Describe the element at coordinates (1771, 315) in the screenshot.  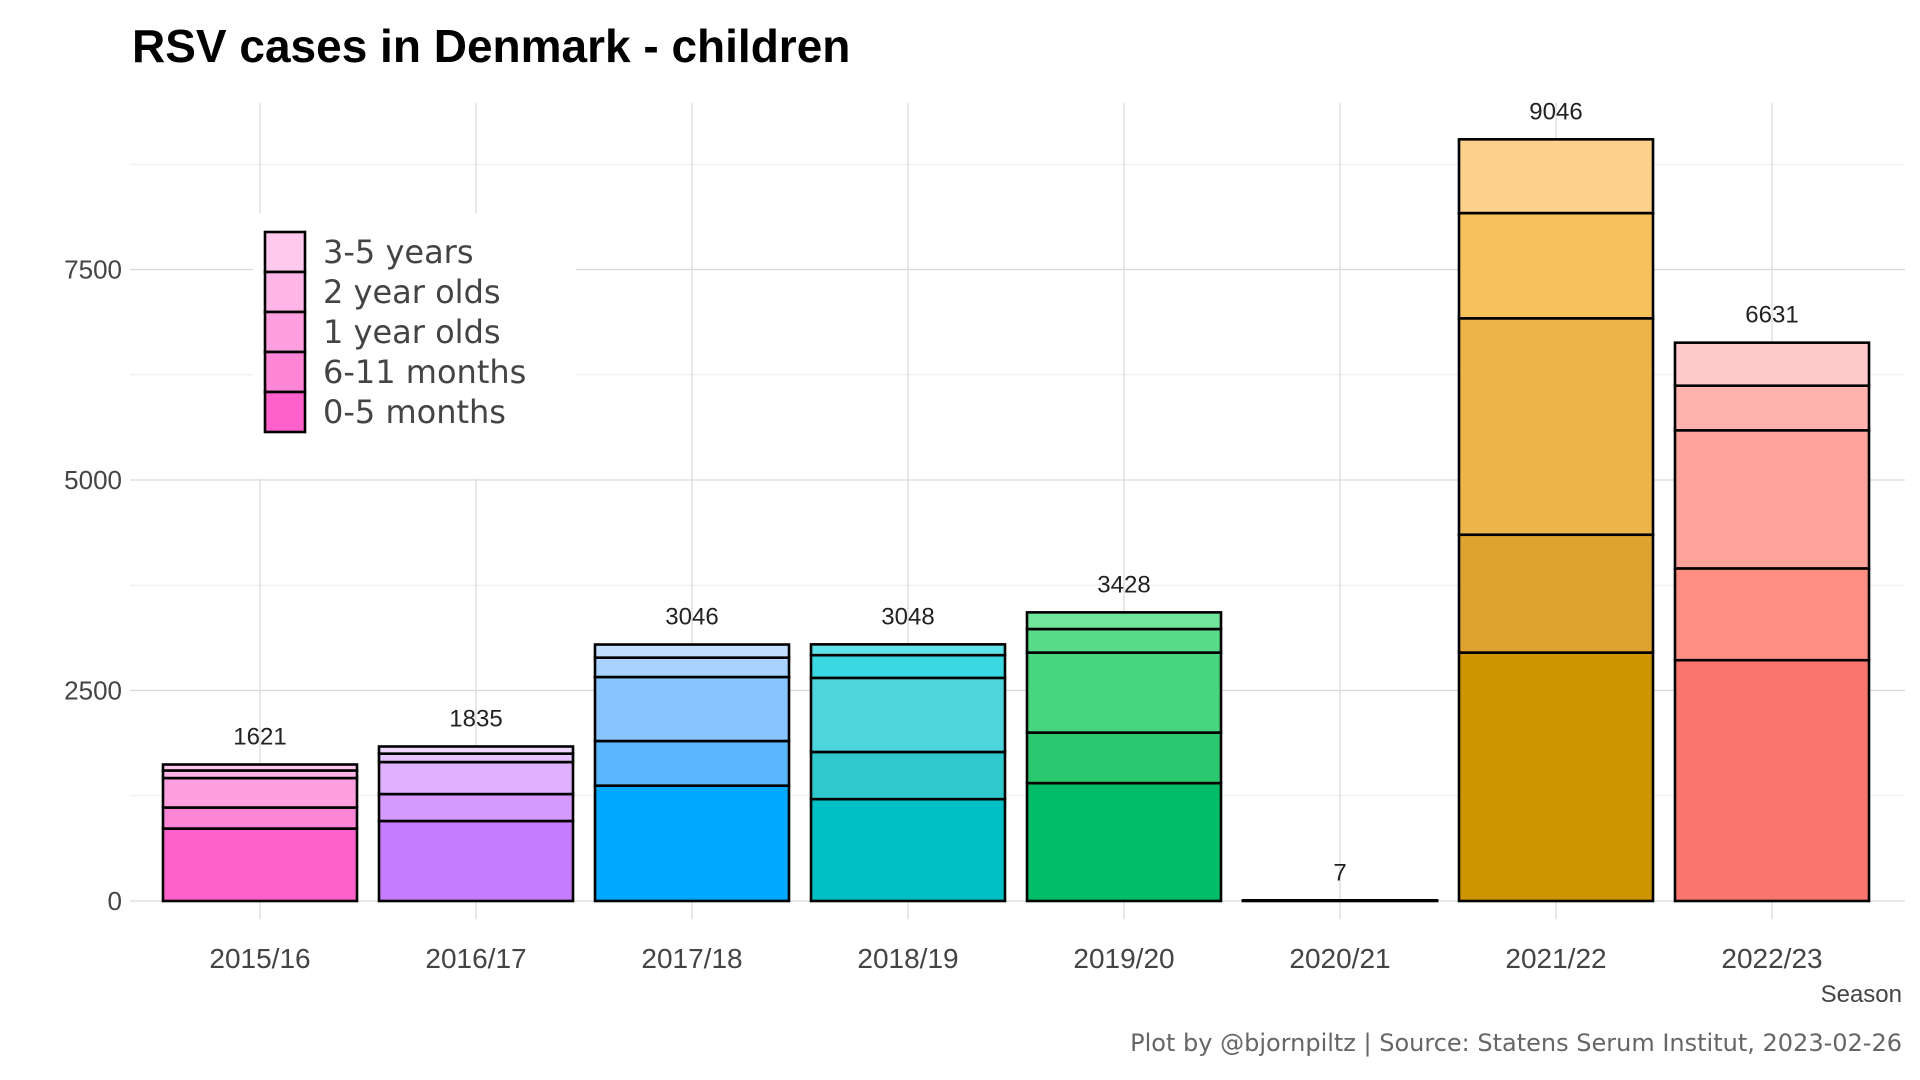
I see `total-label: 6631` at that location.